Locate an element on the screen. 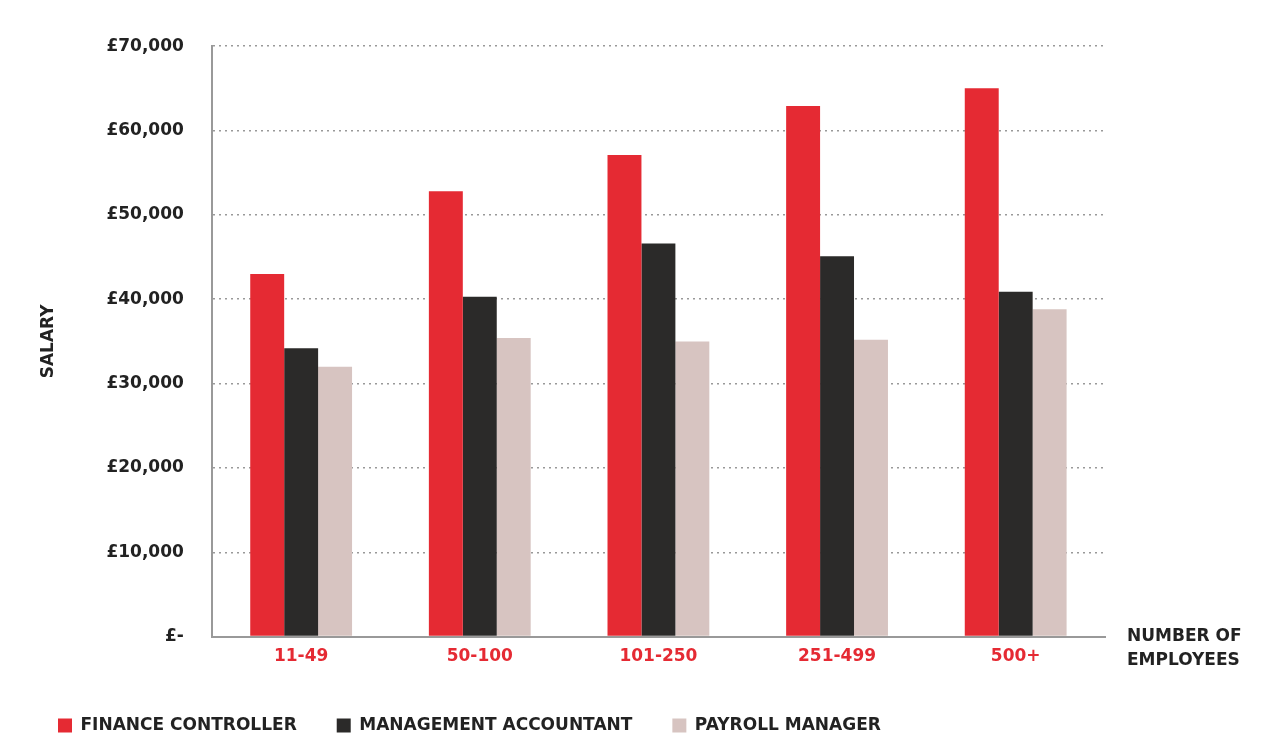 Image resolution: width=1263 pixels, height=752 pixels. x-tick-label: 101-250 is located at coordinates (658, 655).